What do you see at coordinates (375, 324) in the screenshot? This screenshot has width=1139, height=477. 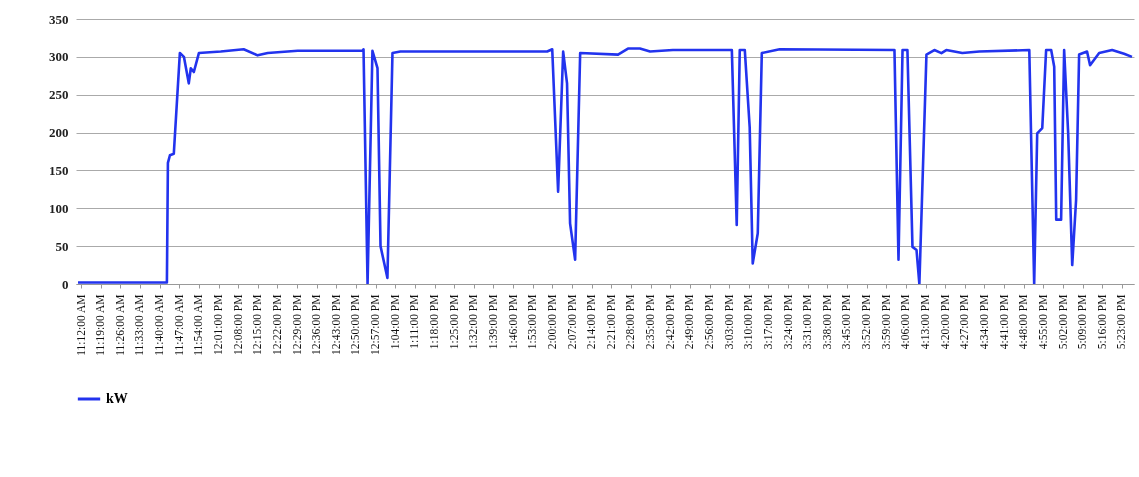 I see `x-tick-label: 12:57:00 PM` at bounding box center [375, 324].